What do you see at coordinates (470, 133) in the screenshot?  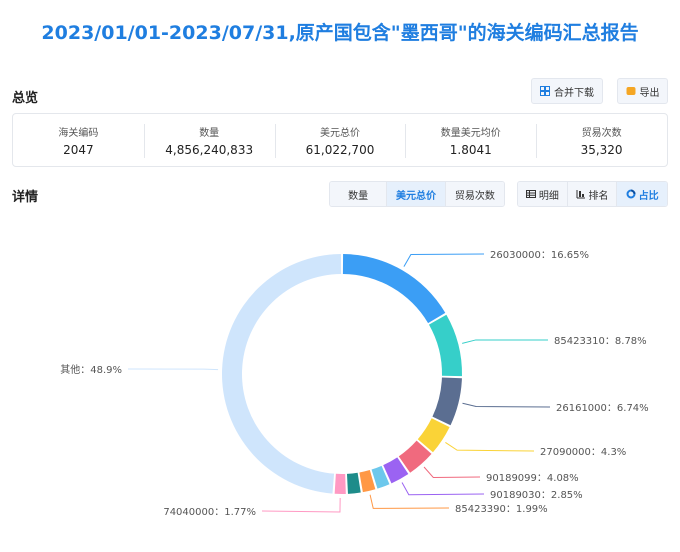 I see `stat-label: 数量美元均价` at bounding box center [470, 133].